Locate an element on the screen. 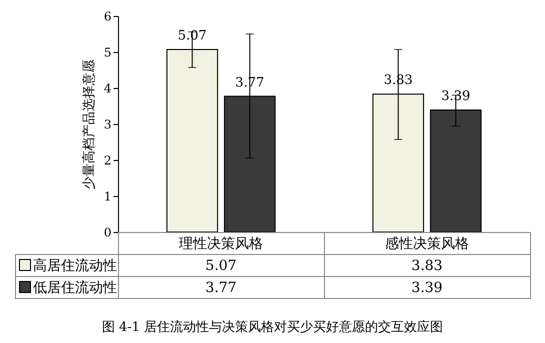  x-tick-label: 感性决策风格 is located at coordinates (427, 243).